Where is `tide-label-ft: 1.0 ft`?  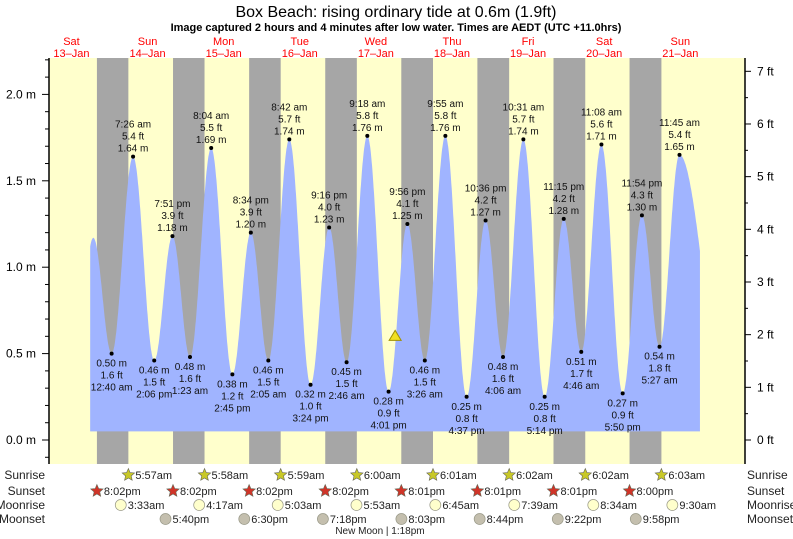 tide-label-ft: 1.0 ft is located at coordinates (310, 407).